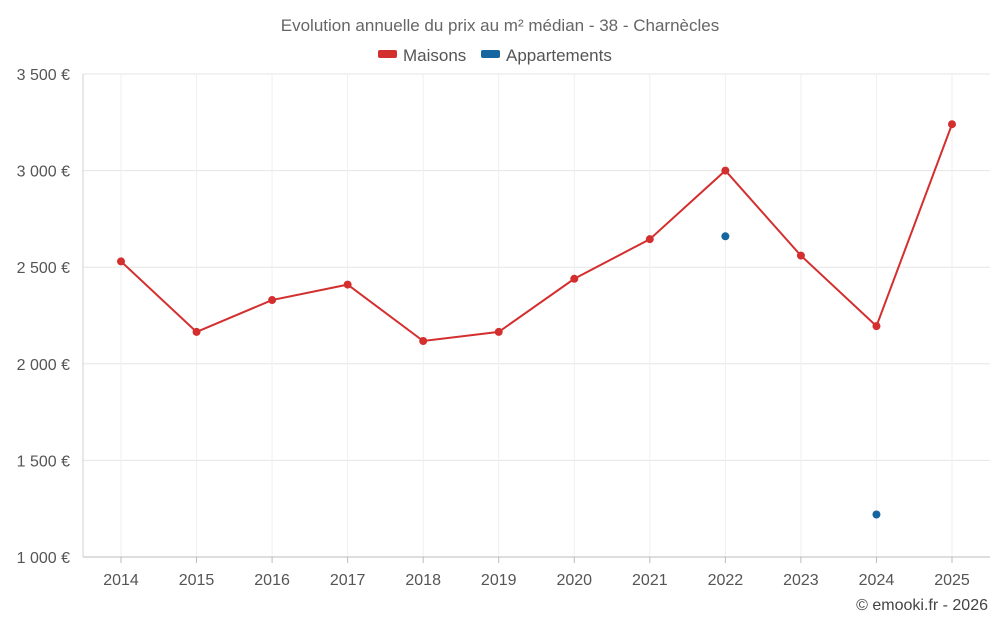  Describe the element at coordinates (952, 580) in the screenshot. I see `x-tick-label: 2025` at that location.